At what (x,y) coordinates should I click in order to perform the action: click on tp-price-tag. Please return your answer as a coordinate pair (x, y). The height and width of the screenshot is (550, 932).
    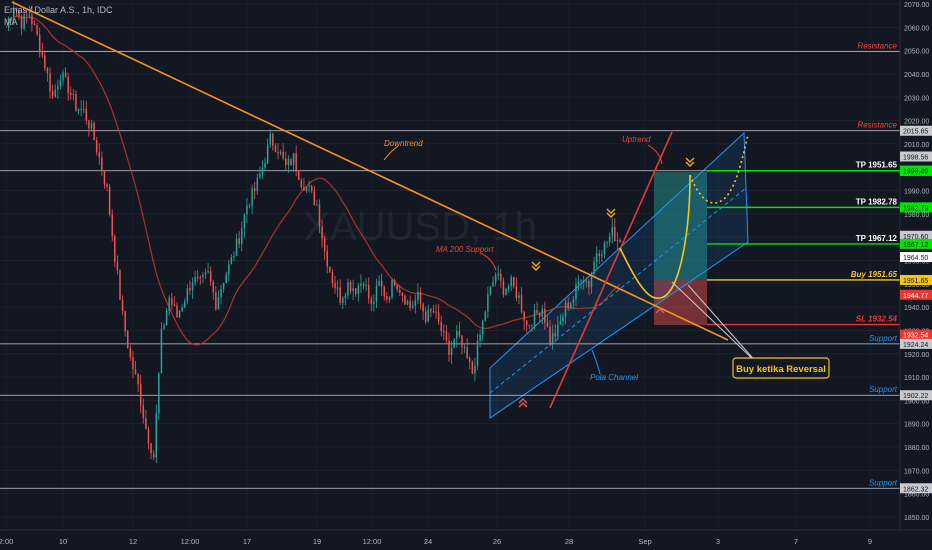
    Looking at the image, I should click on (916, 170).